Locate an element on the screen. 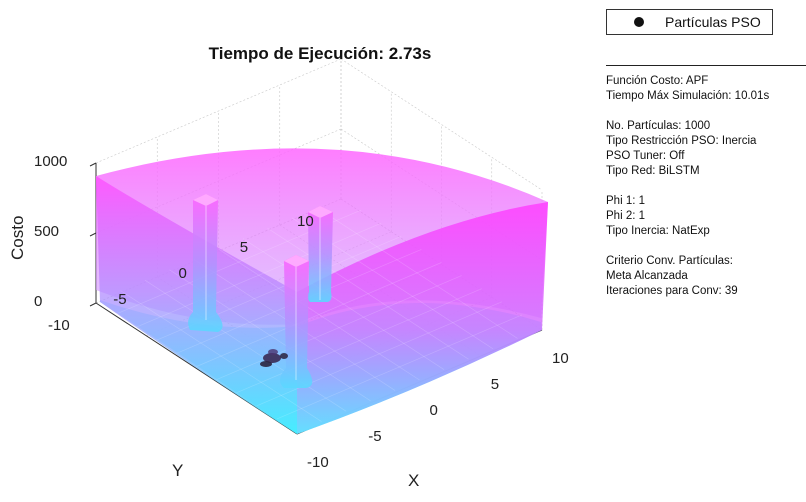 Image resolution: width=806 pixels, height=502 pixels. z-tick-label: 500 is located at coordinates (47, 231).